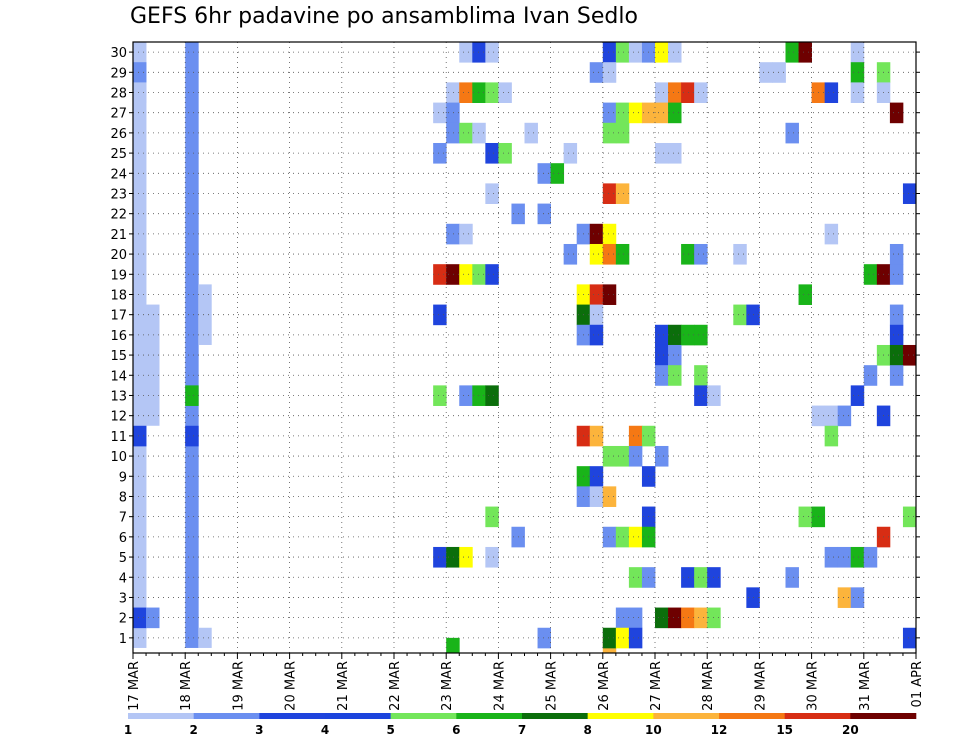  What do you see at coordinates (118, 356) in the screenshot?
I see `y-tick-label: 15` at bounding box center [118, 356].